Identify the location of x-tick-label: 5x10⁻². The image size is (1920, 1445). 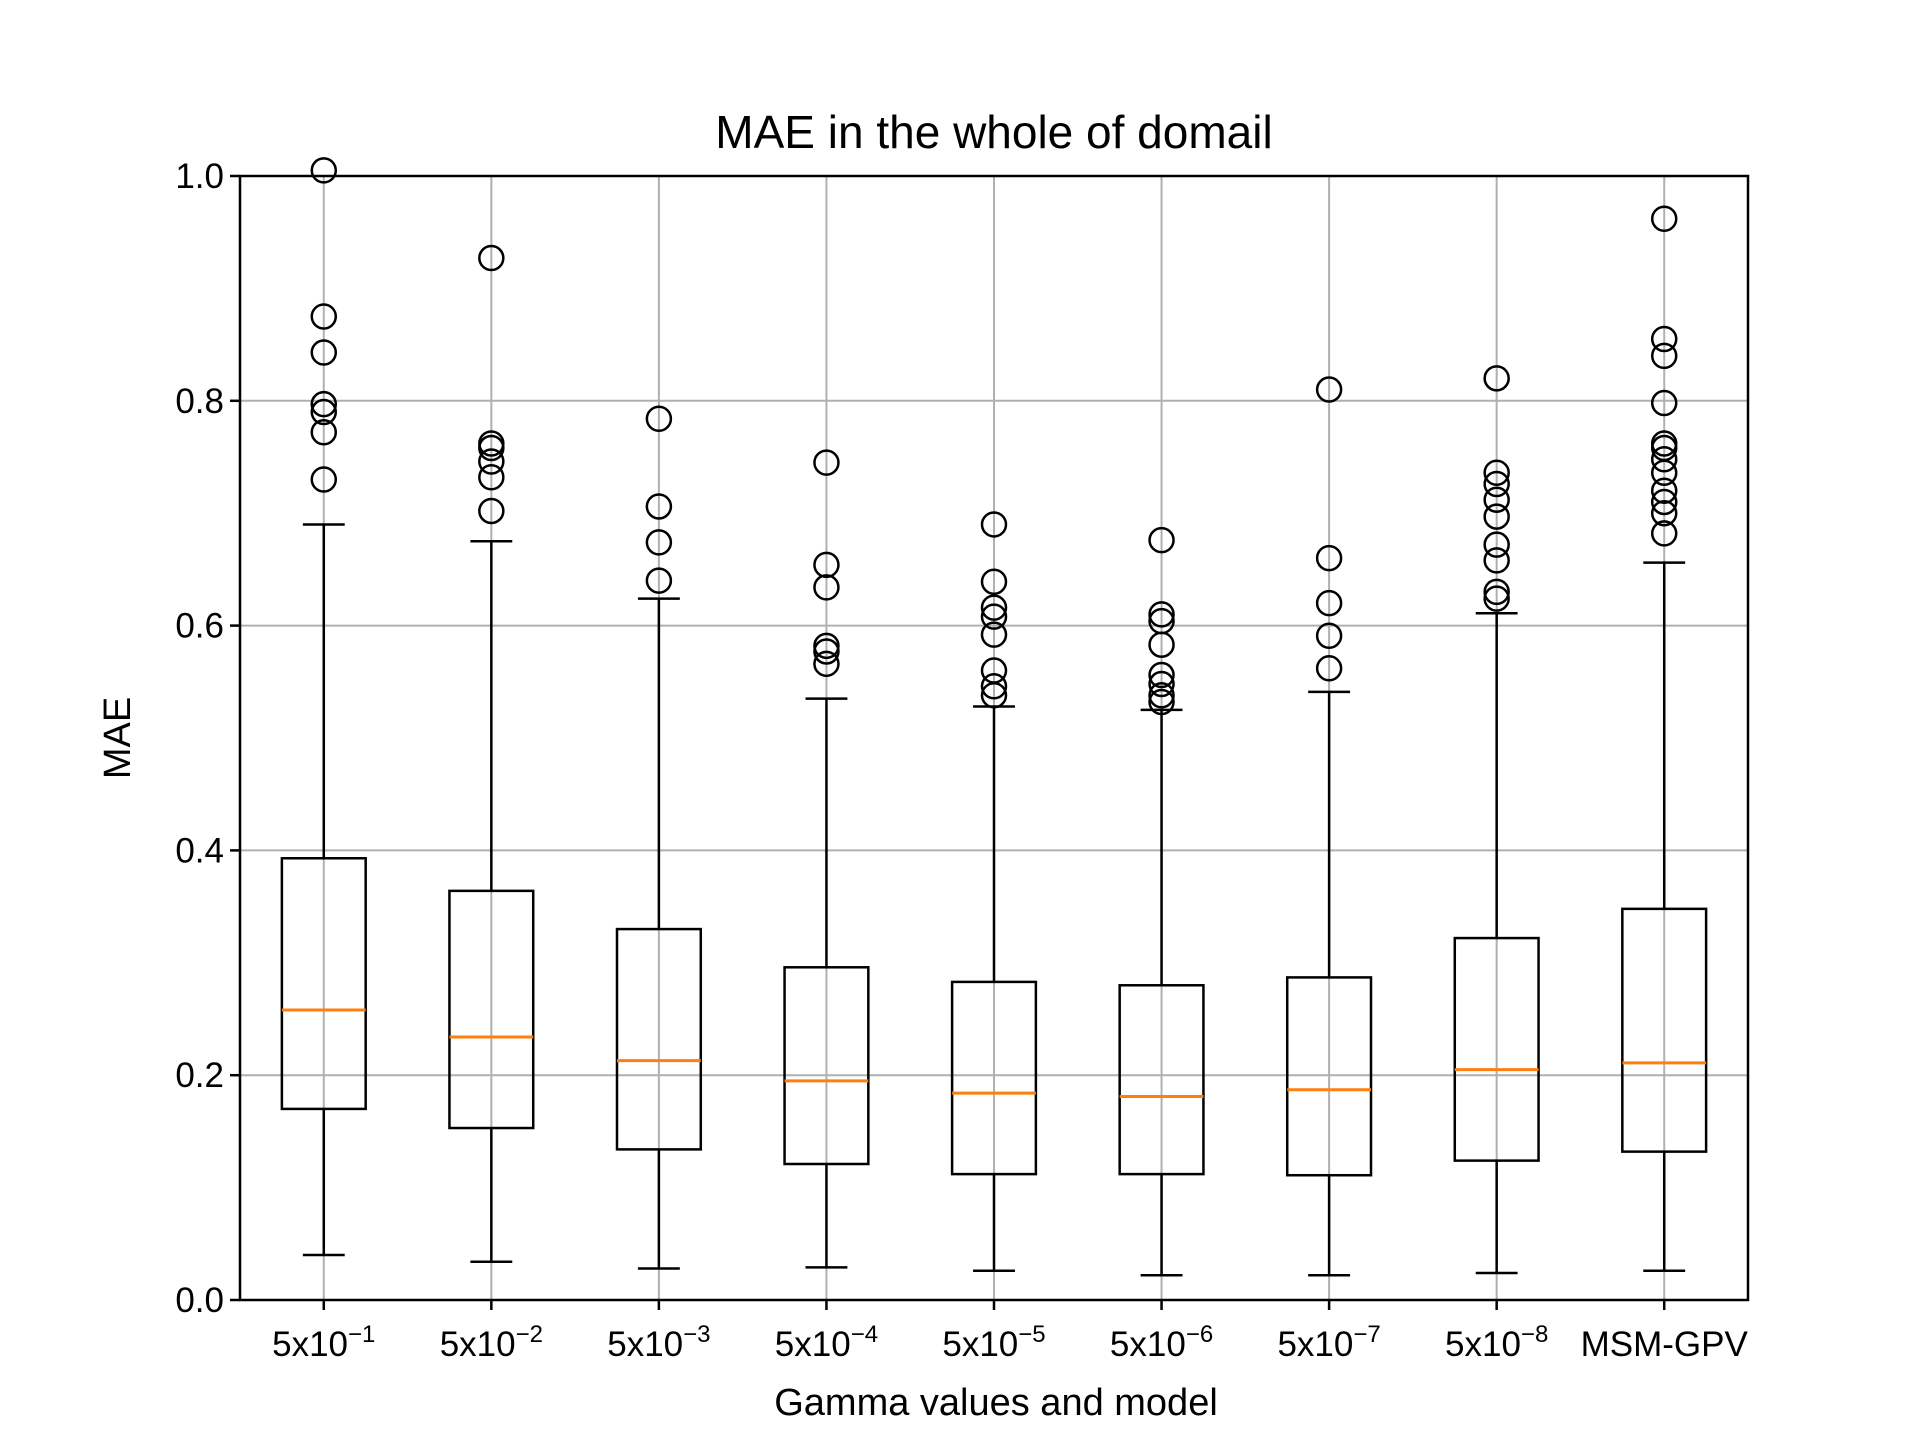
(491, 1342).